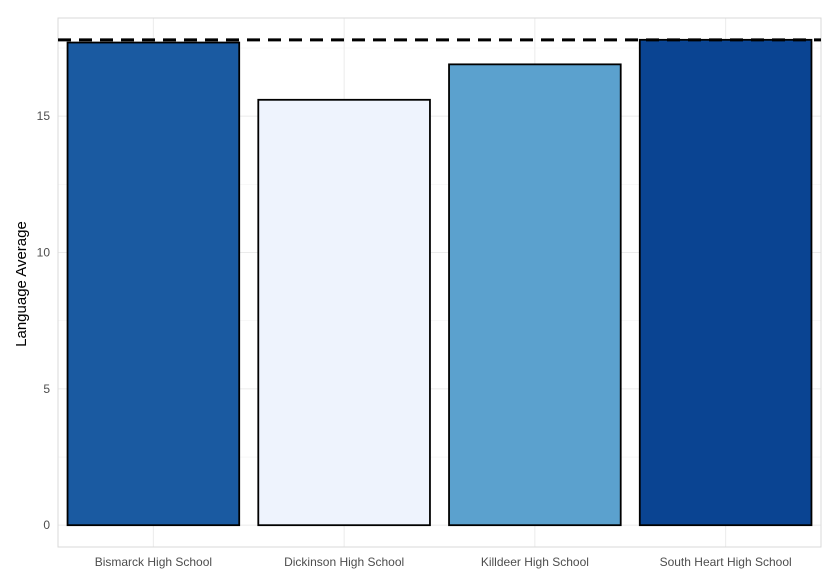 The width and height of the screenshot is (840, 575). I want to click on x-tick-label: Killdeer High School, so click(535, 562).